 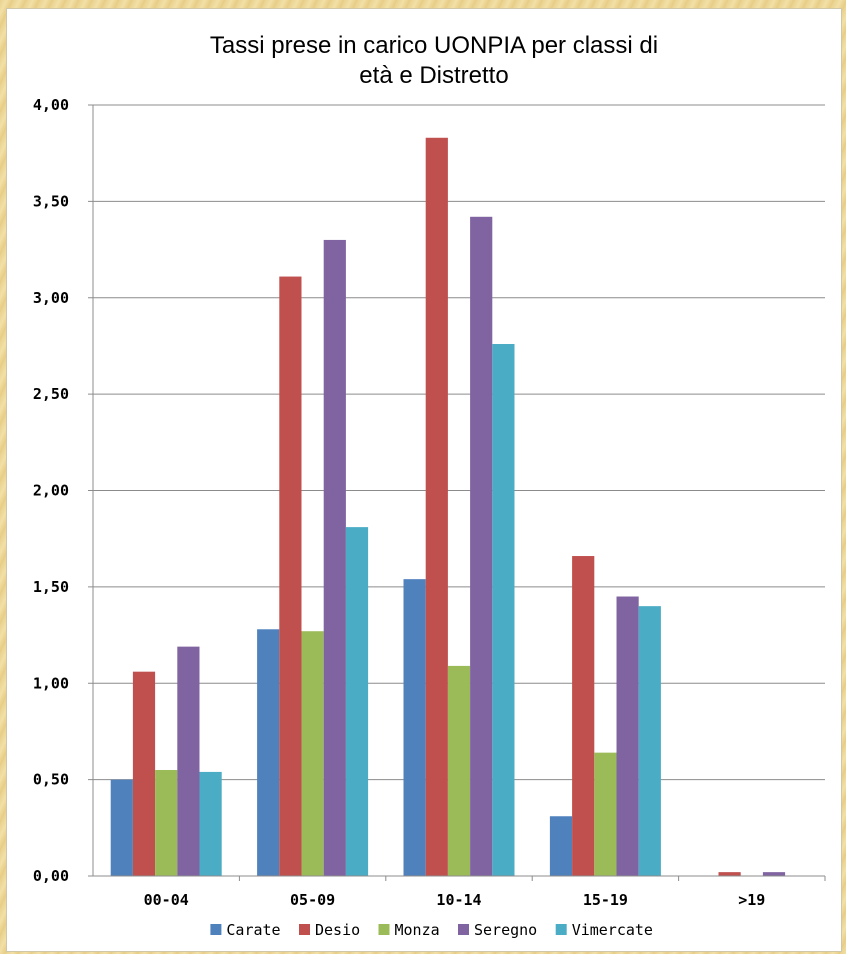 What do you see at coordinates (51, 298) in the screenshot?
I see `y-tick-label: 3,00` at bounding box center [51, 298].